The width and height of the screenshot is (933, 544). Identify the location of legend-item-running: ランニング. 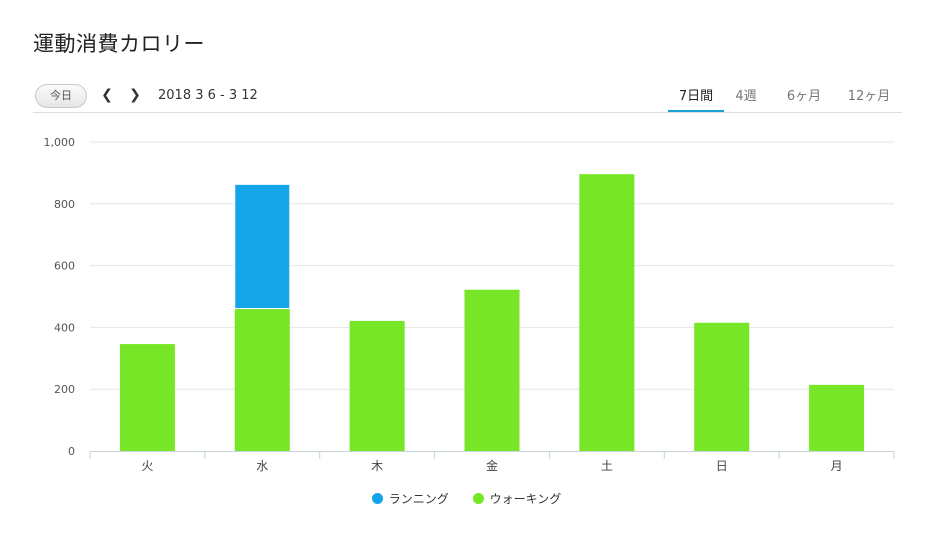
(410, 498).